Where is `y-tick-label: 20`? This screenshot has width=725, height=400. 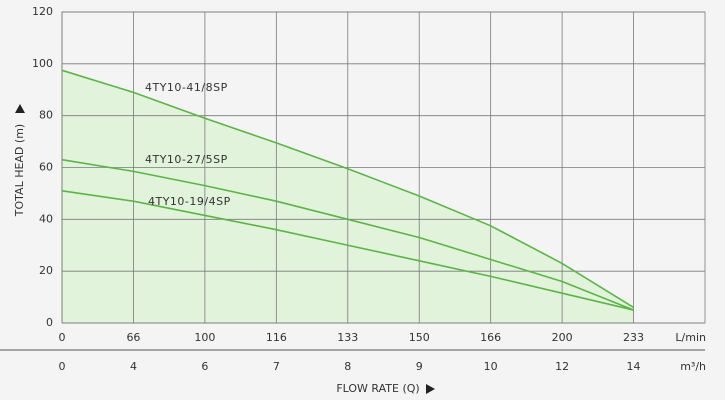
y-tick-label: 20 is located at coordinates (46, 270).